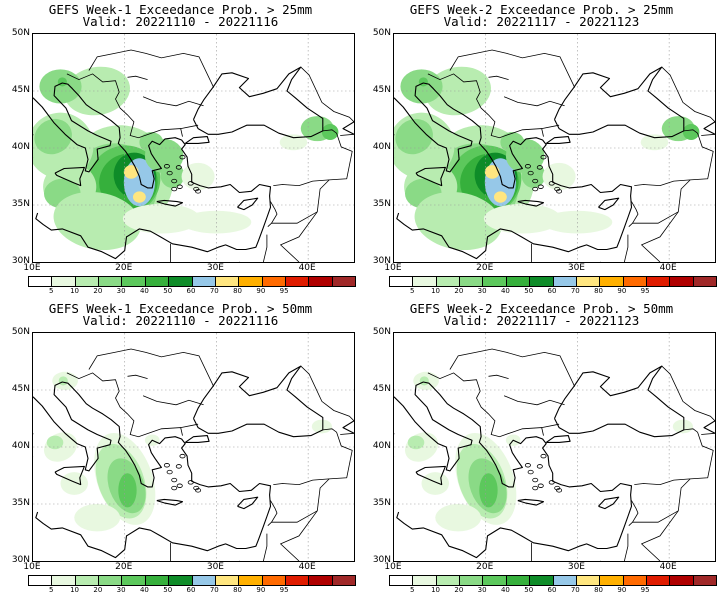  What do you see at coordinates (381, 503) in the screenshot?
I see `latitude-label: 35N` at bounding box center [381, 503].